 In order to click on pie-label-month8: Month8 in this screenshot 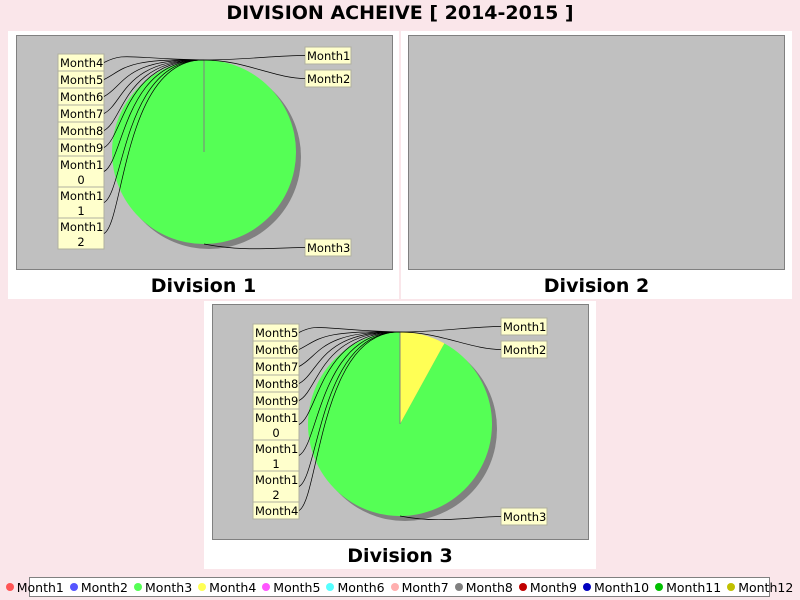, I will do `click(276, 383)`.